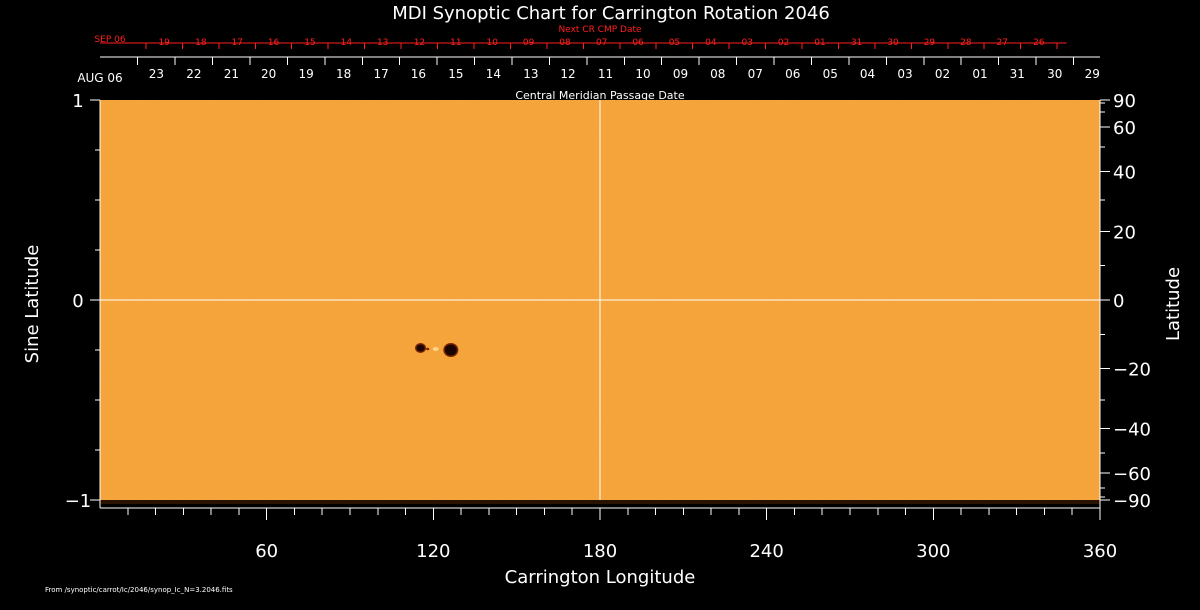 This screenshot has height=610, width=1200. What do you see at coordinates (966, 43) in the screenshot?
I see `next-cr-date-label: 28` at bounding box center [966, 43].